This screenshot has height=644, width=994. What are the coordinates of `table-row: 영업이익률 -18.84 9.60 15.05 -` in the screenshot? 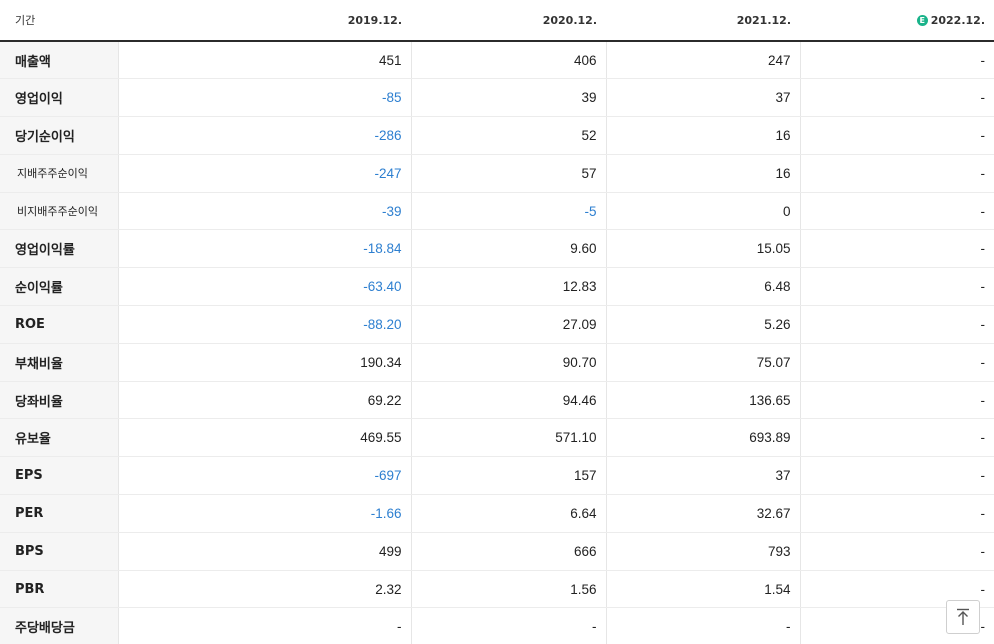 It's located at (497, 249).